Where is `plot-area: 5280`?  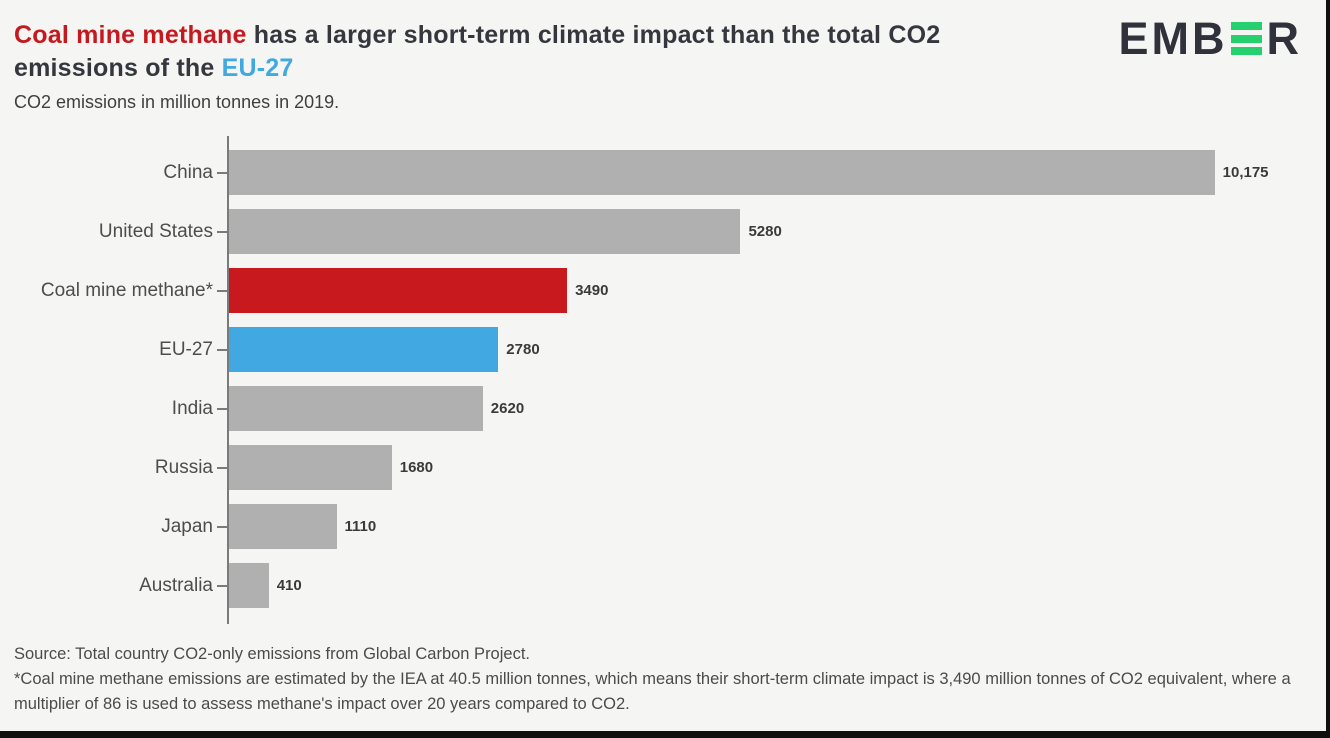
plot-area: 5280 is located at coordinates (769, 231).